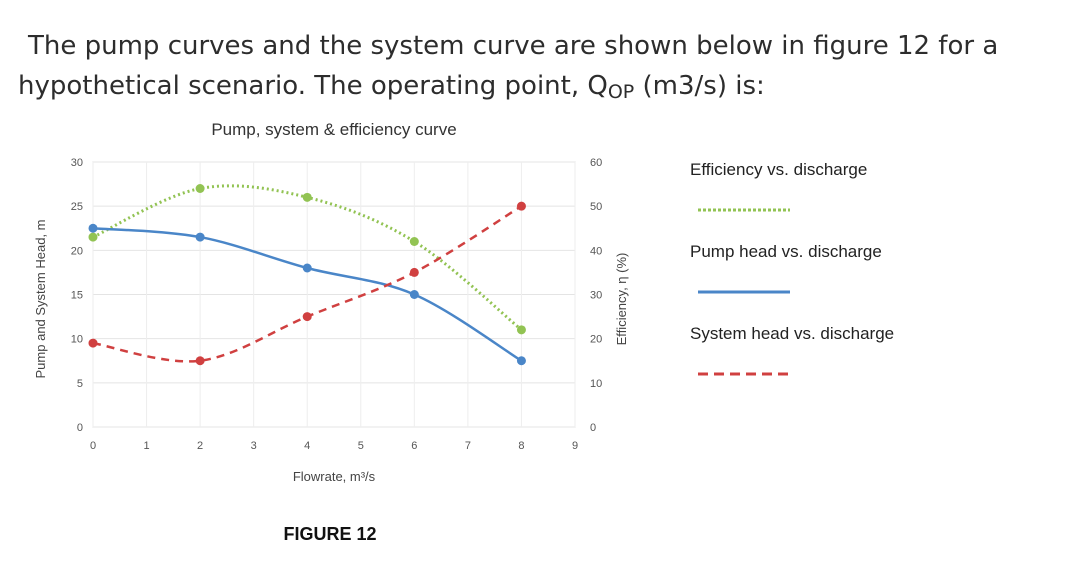  Describe the element at coordinates (333, 129) in the screenshot. I see `chart-title: Pump, system & efficiency curve` at that location.